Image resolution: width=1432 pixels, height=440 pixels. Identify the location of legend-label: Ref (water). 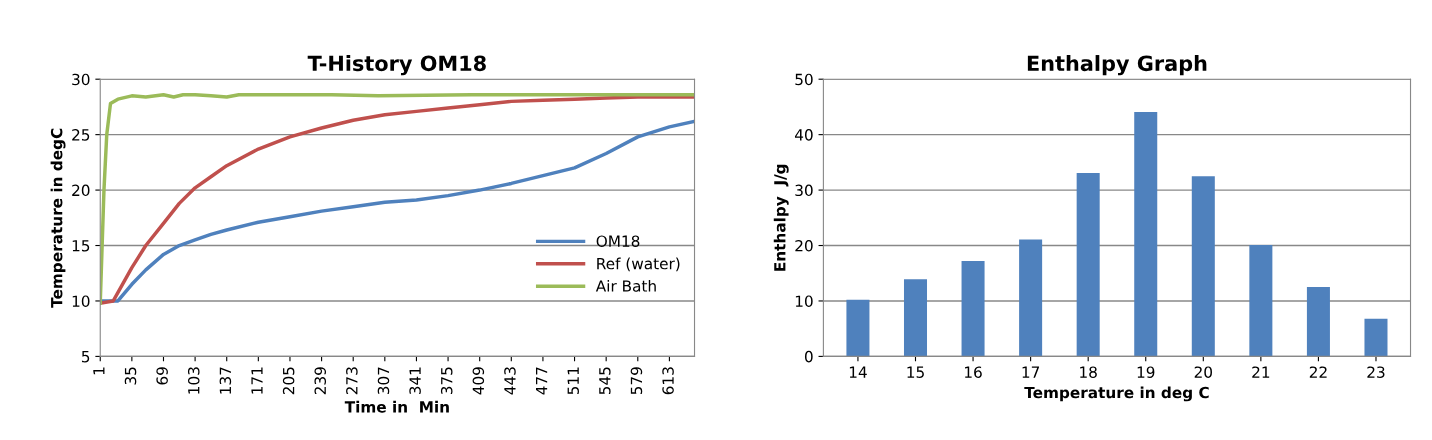
(638, 264).